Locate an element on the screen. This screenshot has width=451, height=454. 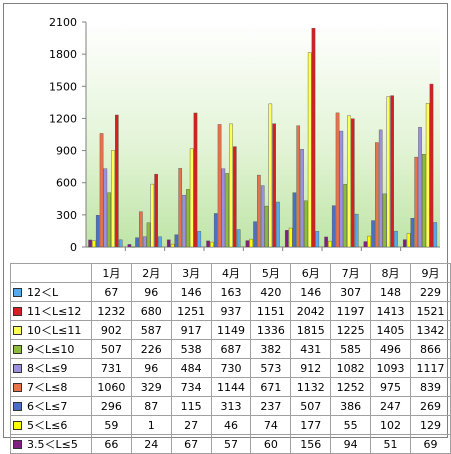
data-label: 1144 is located at coordinates (231, 387).